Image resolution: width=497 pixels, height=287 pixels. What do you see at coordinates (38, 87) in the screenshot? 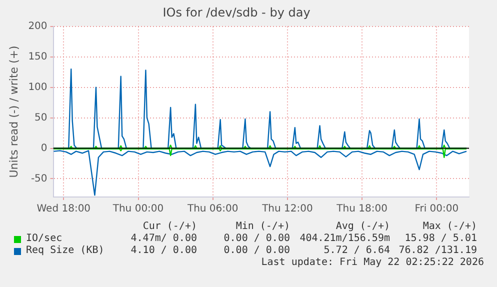
I see `y-tick-label: 100` at bounding box center [38, 87].